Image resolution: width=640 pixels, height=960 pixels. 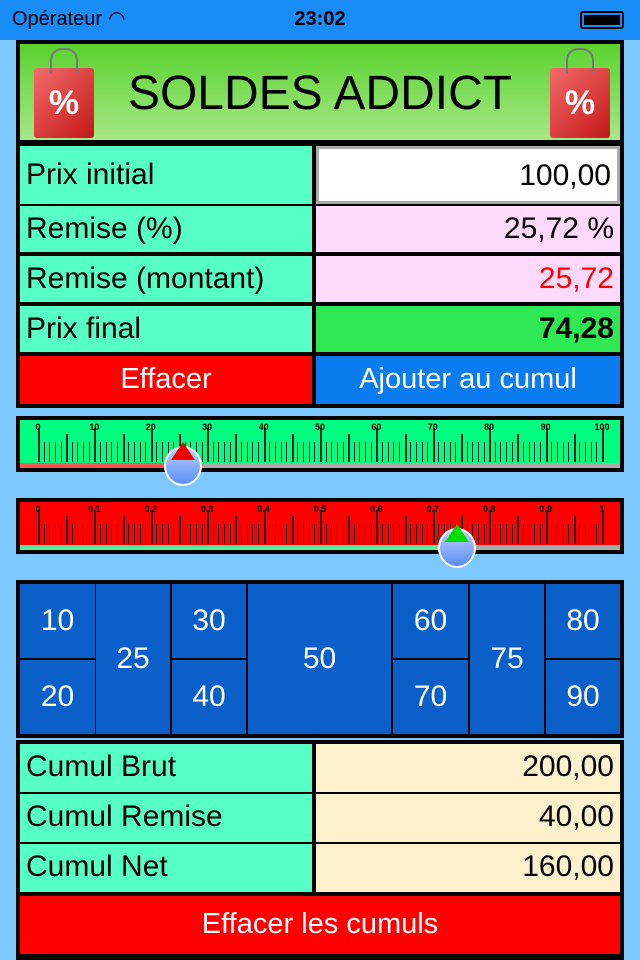 What do you see at coordinates (166, 768) in the screenshot?
I see `label-cumul-brut: Cumul Brut` at bounding box center [166, 768].